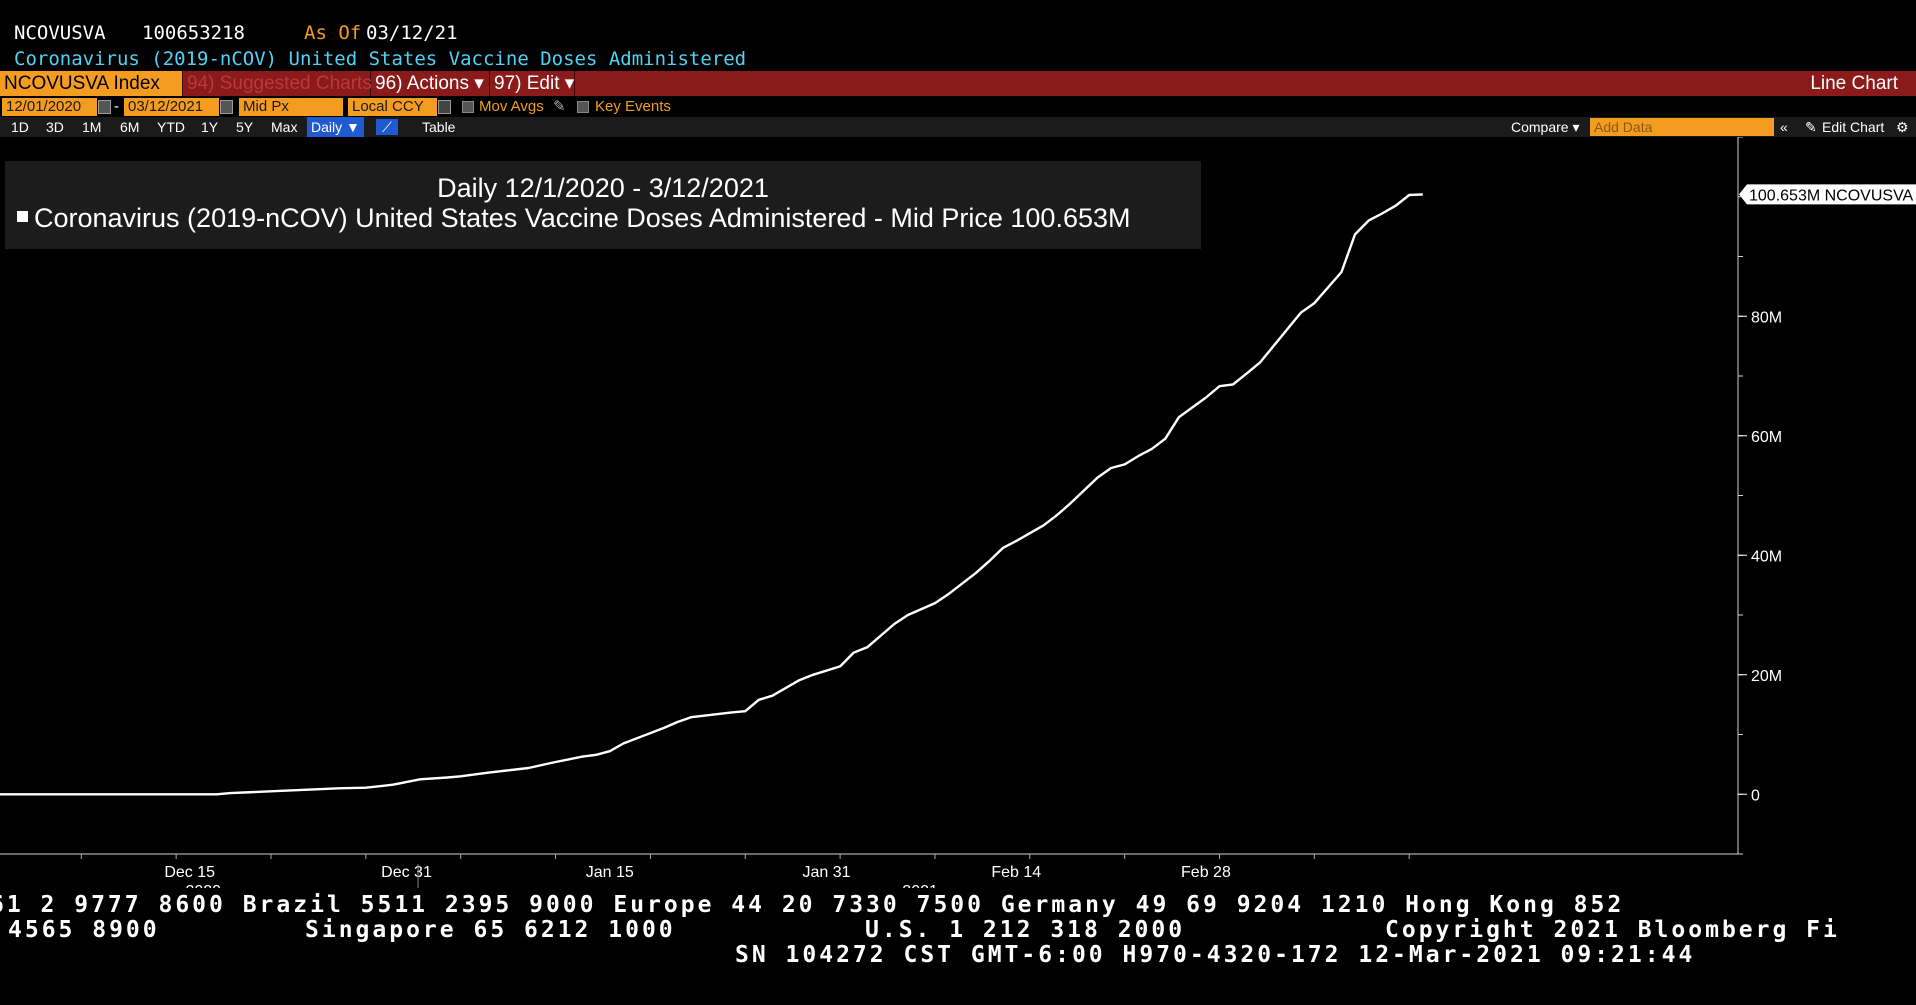 This screenshot has width=1916, height=1005. I want to click on range-3d-button: 3D, so click(55, 127).